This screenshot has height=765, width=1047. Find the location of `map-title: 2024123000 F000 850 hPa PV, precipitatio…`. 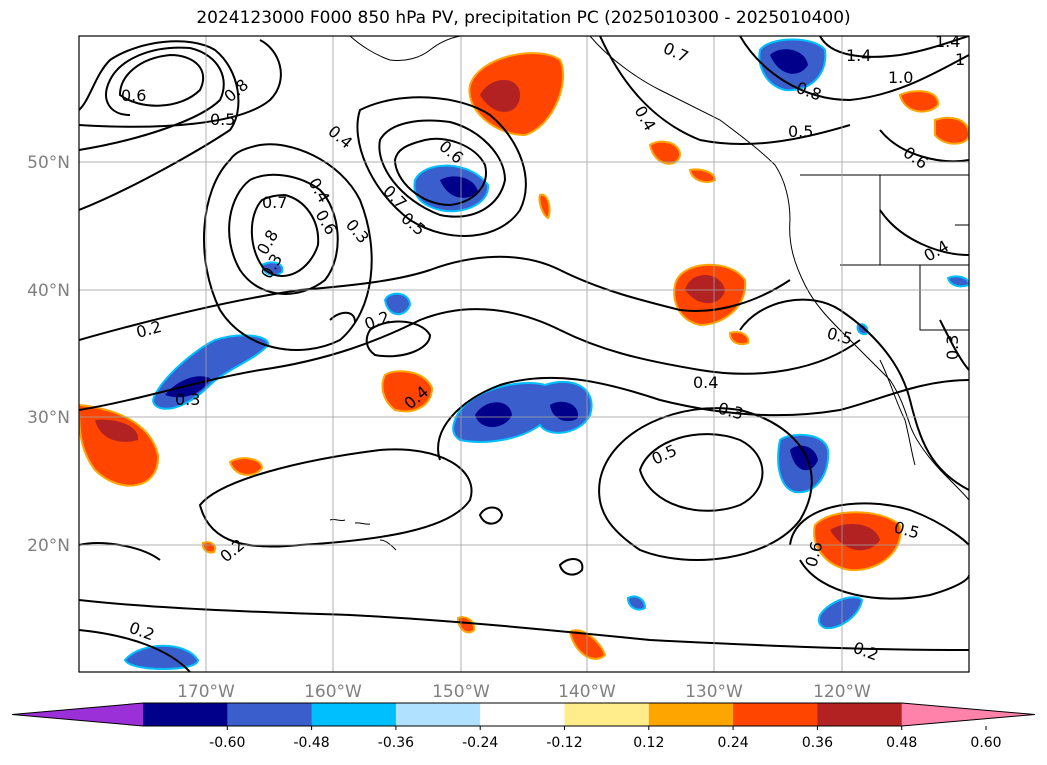

map-title: 2024123000 F000 850 hPa PV, precipitatio… is located at coordinates (523, 18).